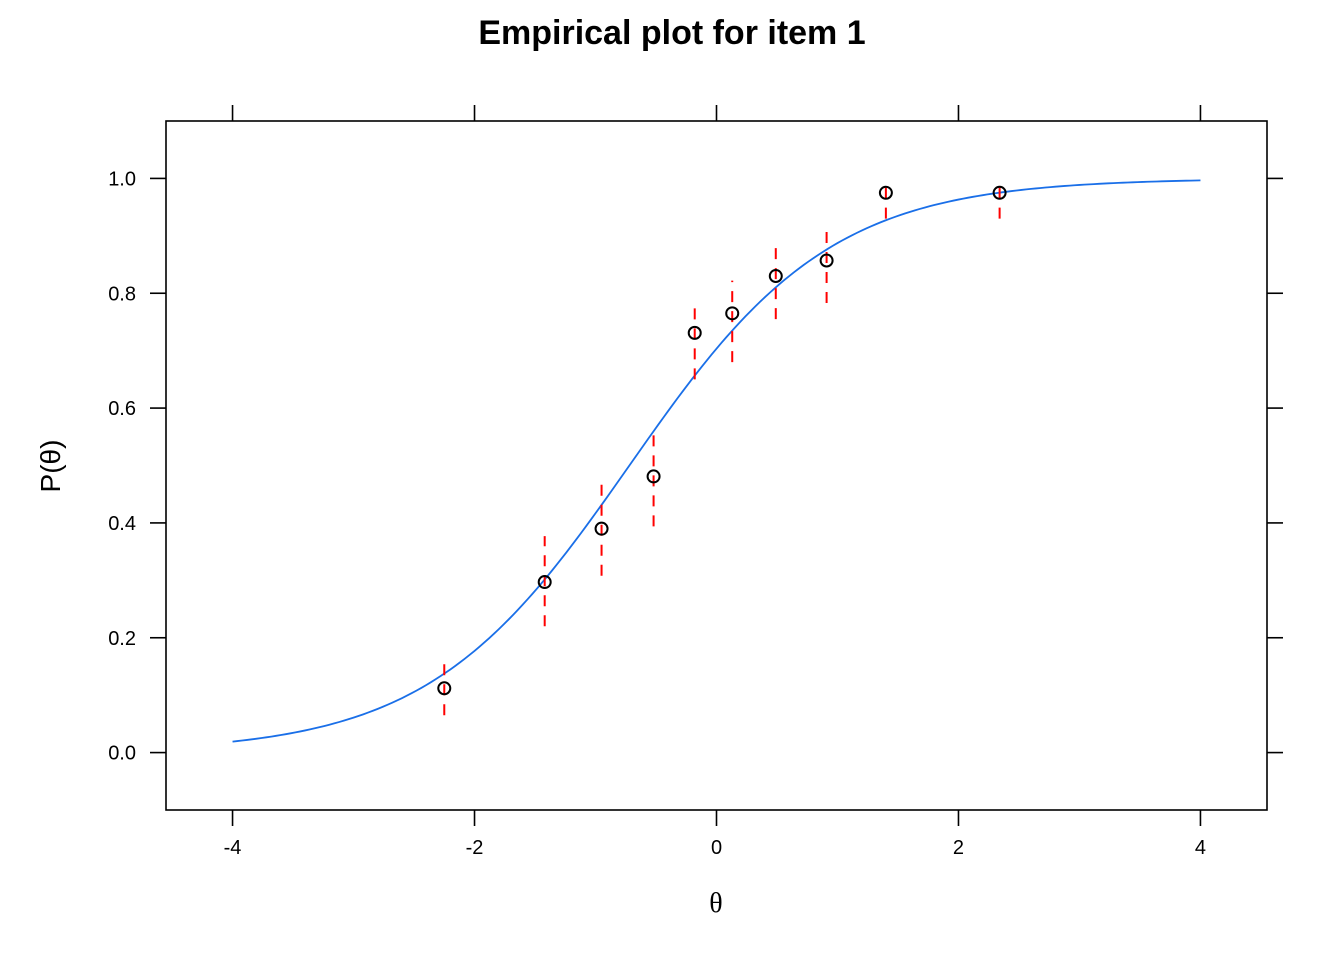 This screenshot has width=1344, height=960. Describe the element at coordinates (50, 466) in the screenshot. I see `y-axis-label: P(θ)` at that location.